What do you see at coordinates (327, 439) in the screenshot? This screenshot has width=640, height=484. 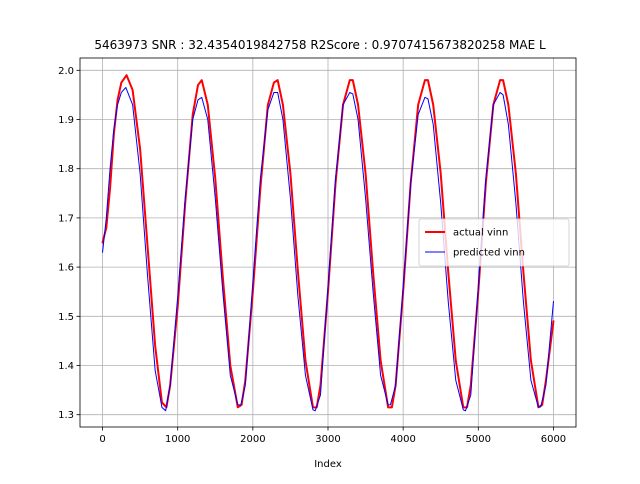 I see `x-tick-label-3: 3000` at bounding box center [327, 439].